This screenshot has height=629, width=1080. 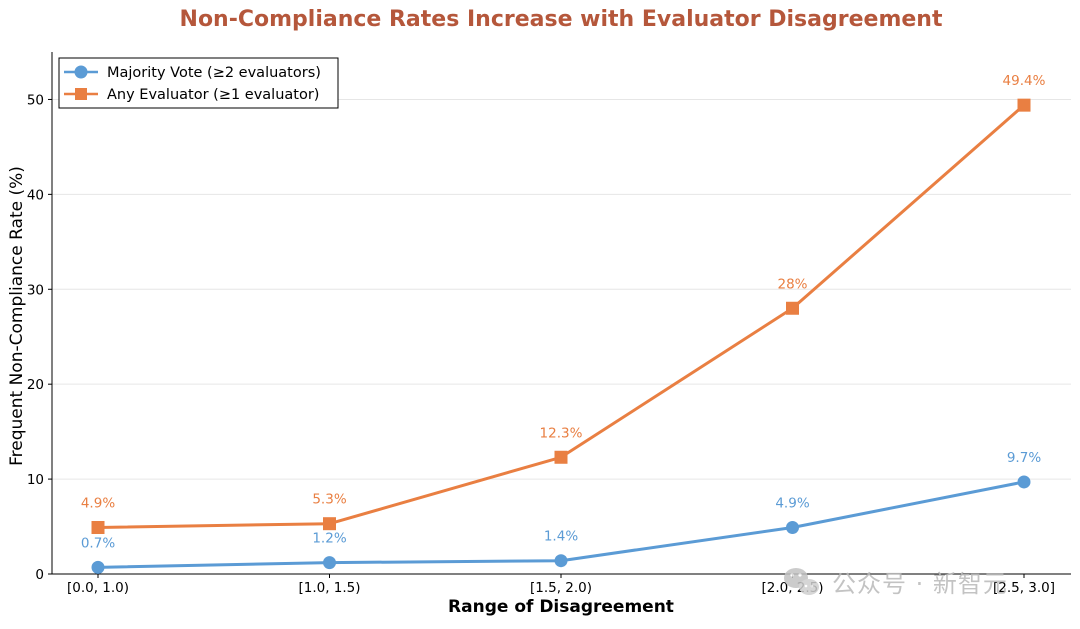 I want to click on y-tick-label-0: 0, so click(x=39, y=575).